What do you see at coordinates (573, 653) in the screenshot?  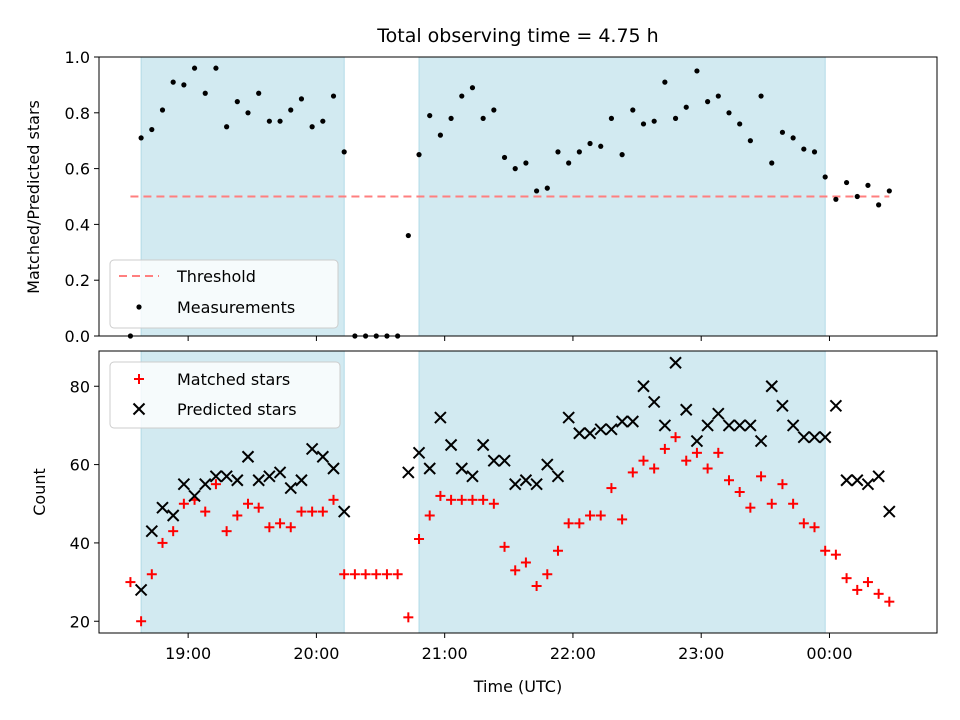 I see `x-tick-label: 22:00` at bounding box center [573, 653].